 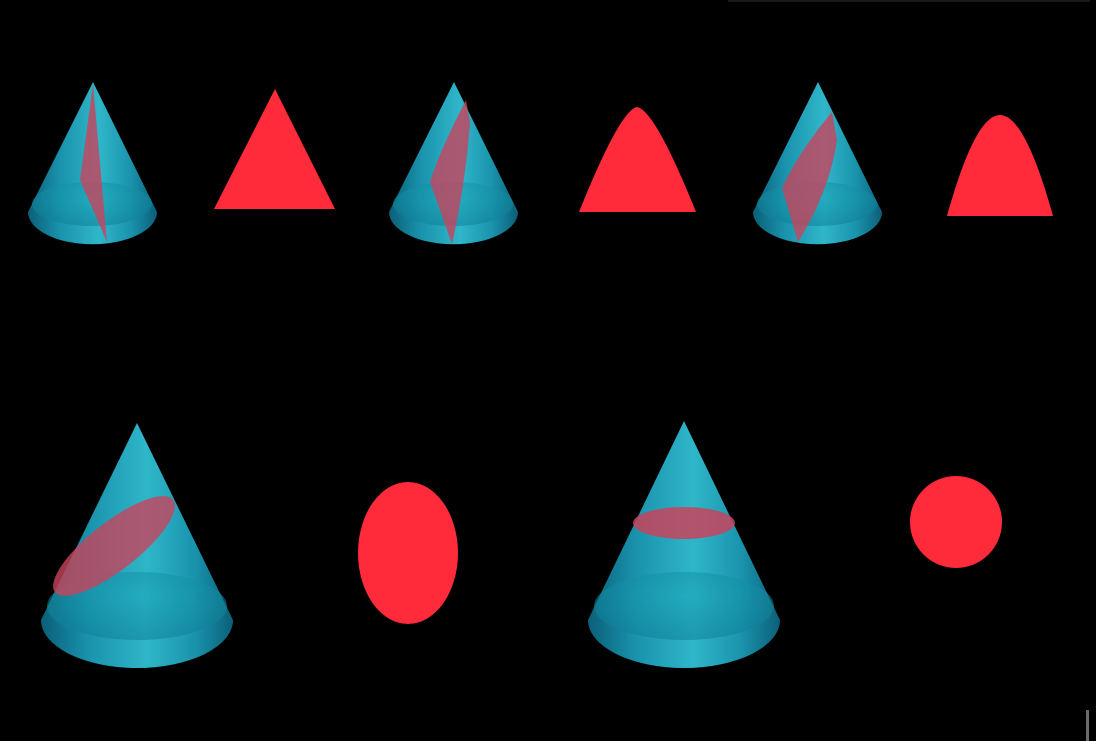 What do you see at coordinates (909, 1) in the screenshot?
I see `top-edge-line` at bounding box center [909, 1].